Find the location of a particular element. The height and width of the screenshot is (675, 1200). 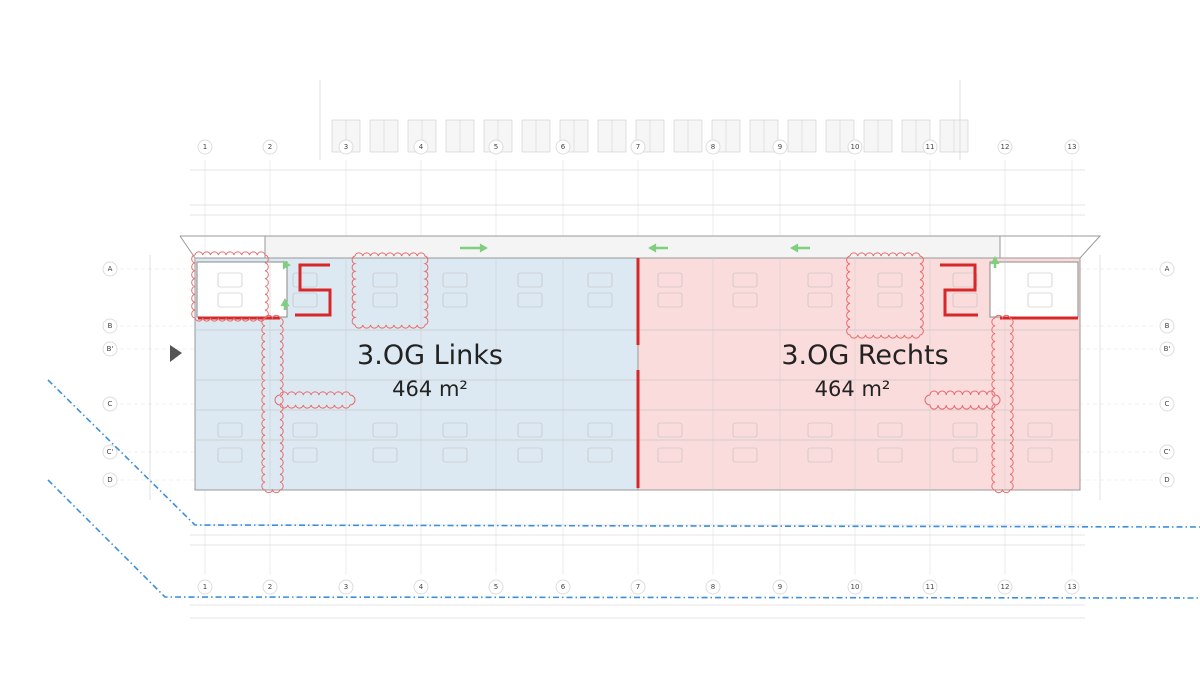

stair-core-left is located at coordinates (242, 289).